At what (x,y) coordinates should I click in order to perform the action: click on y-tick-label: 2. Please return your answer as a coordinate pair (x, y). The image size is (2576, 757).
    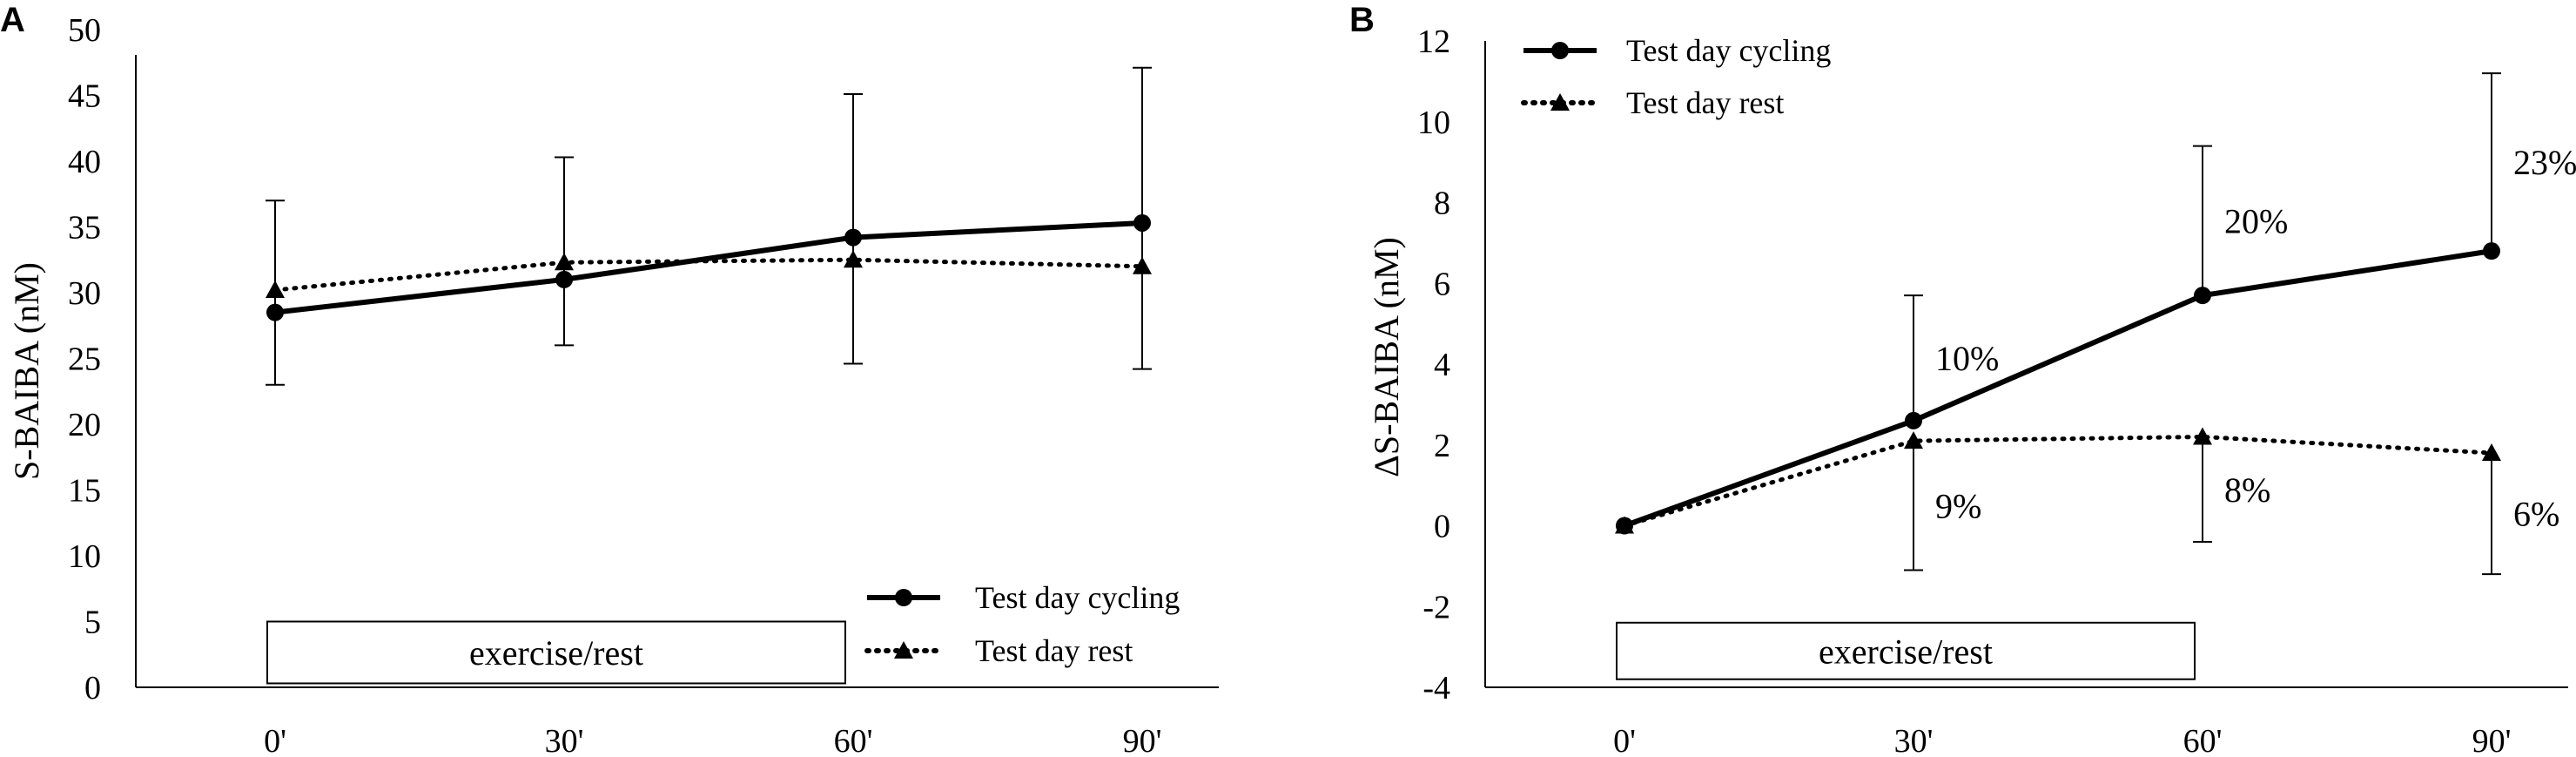
    Looking at the image, I should click on (1442, 446).